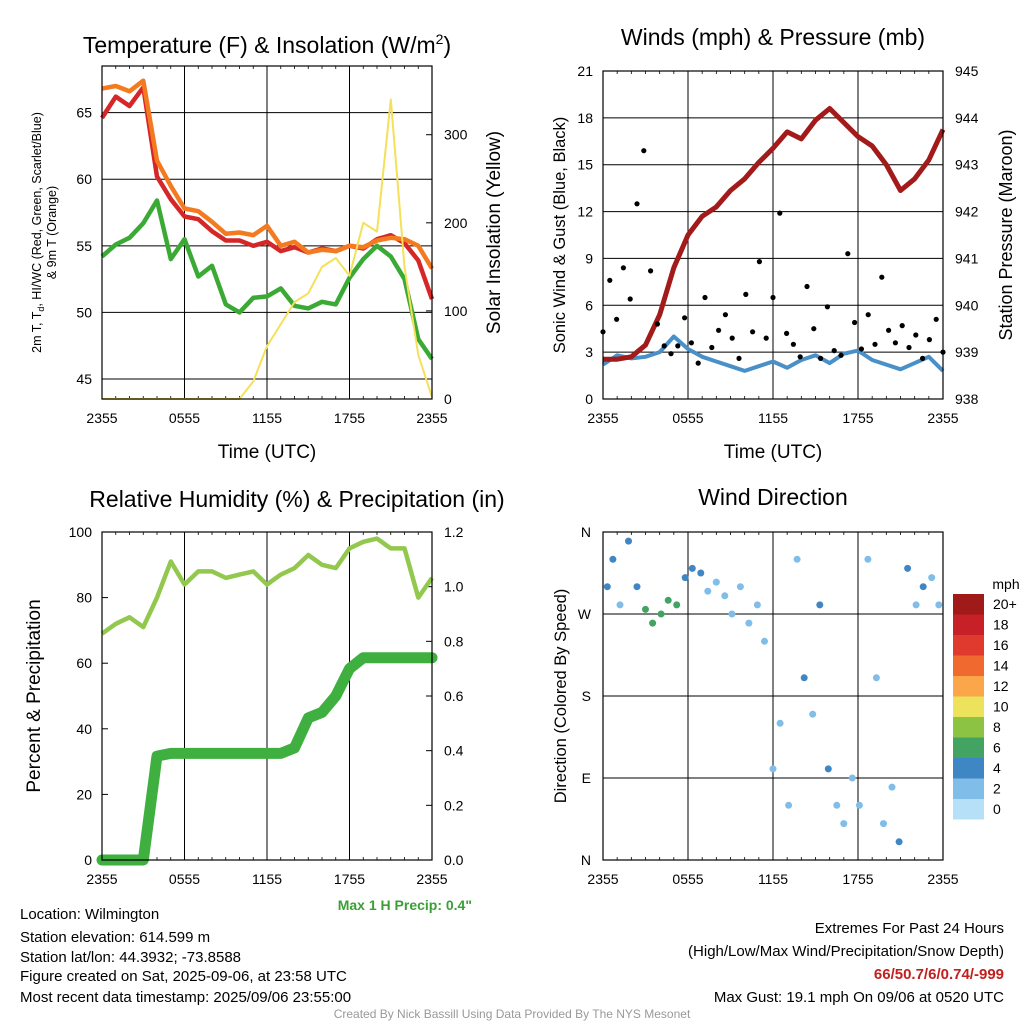 Image resolution: width=1024 pixels, height=1024 pixels. Describe the element at coordinates (454, 587) in the screenshot. I see `y-right-tick-label: 1.0` at that location.